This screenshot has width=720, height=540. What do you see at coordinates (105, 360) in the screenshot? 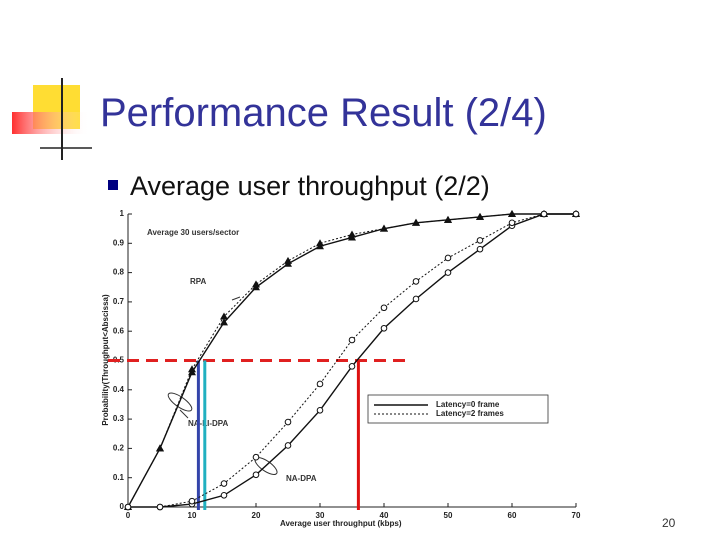
I see `y-axis-label: Probability(Throughput<Abscissa)` at bounding box center [105, 360].